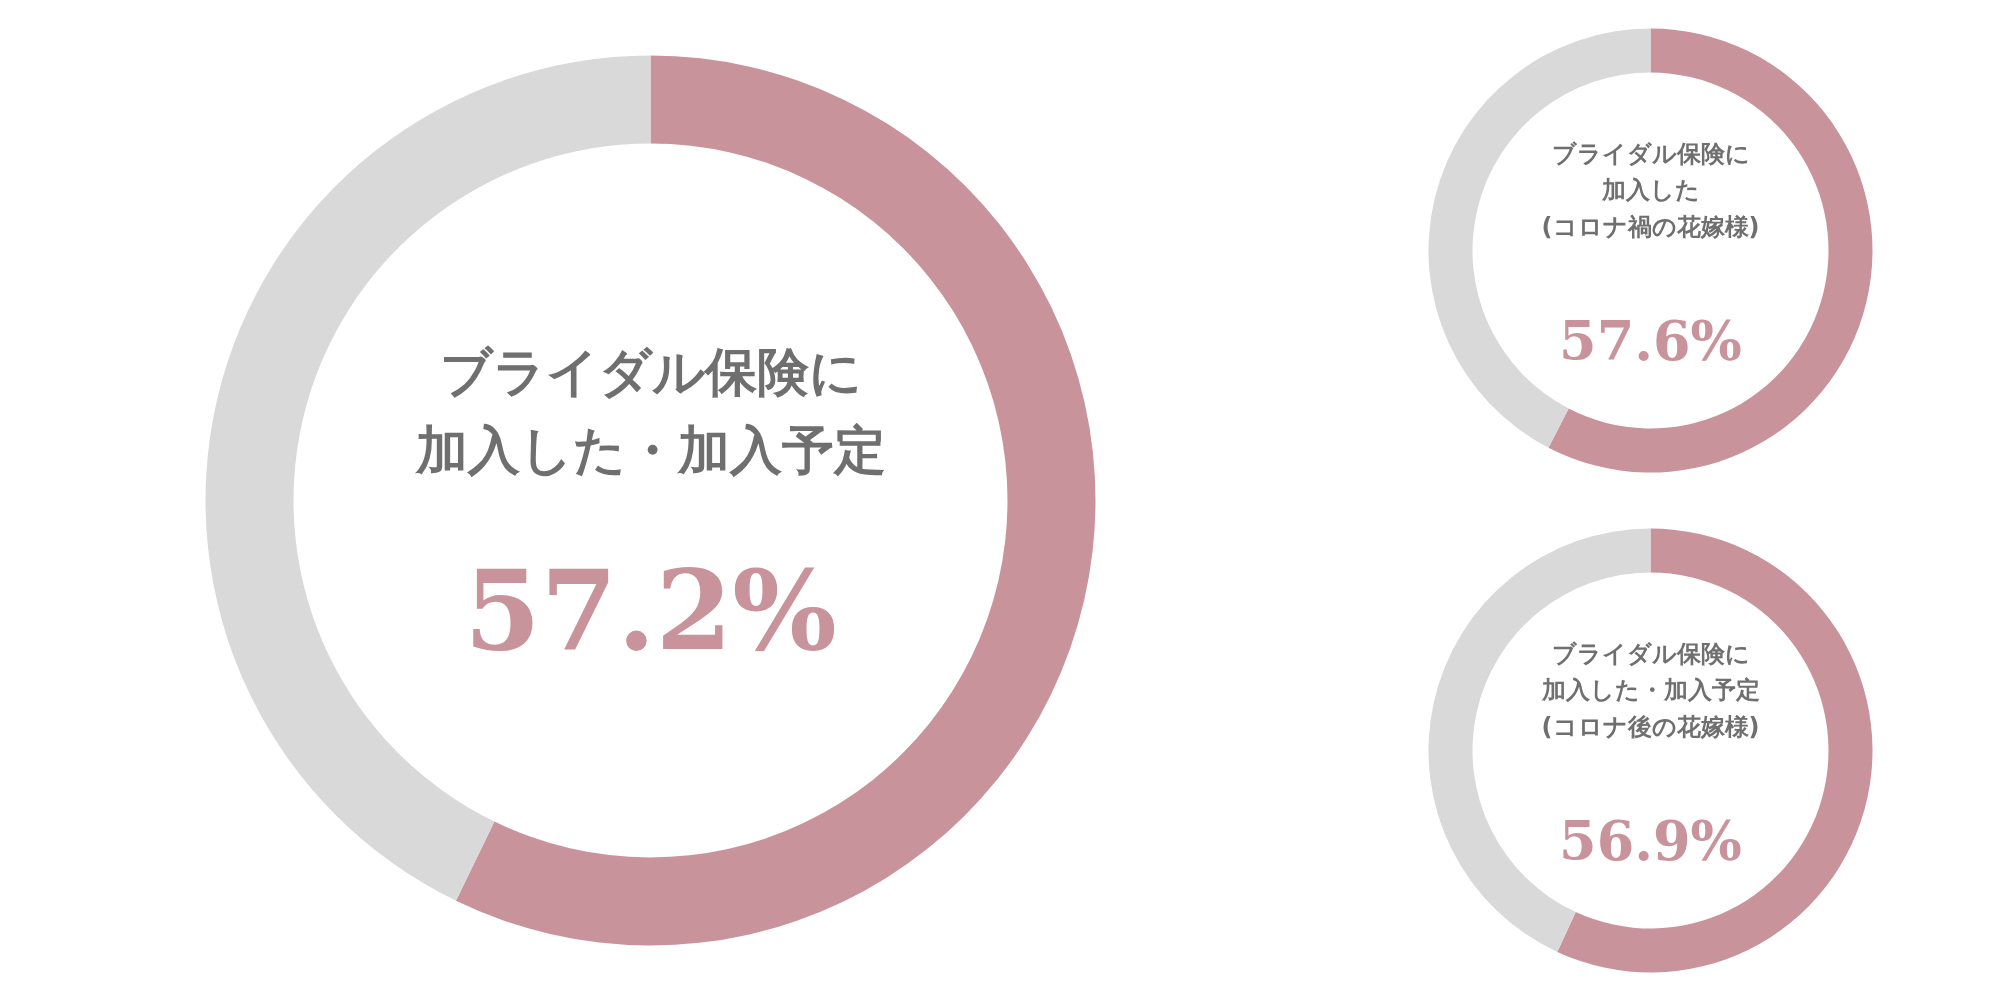  I want to click on data-label: 57.2%, so click(650, 610).